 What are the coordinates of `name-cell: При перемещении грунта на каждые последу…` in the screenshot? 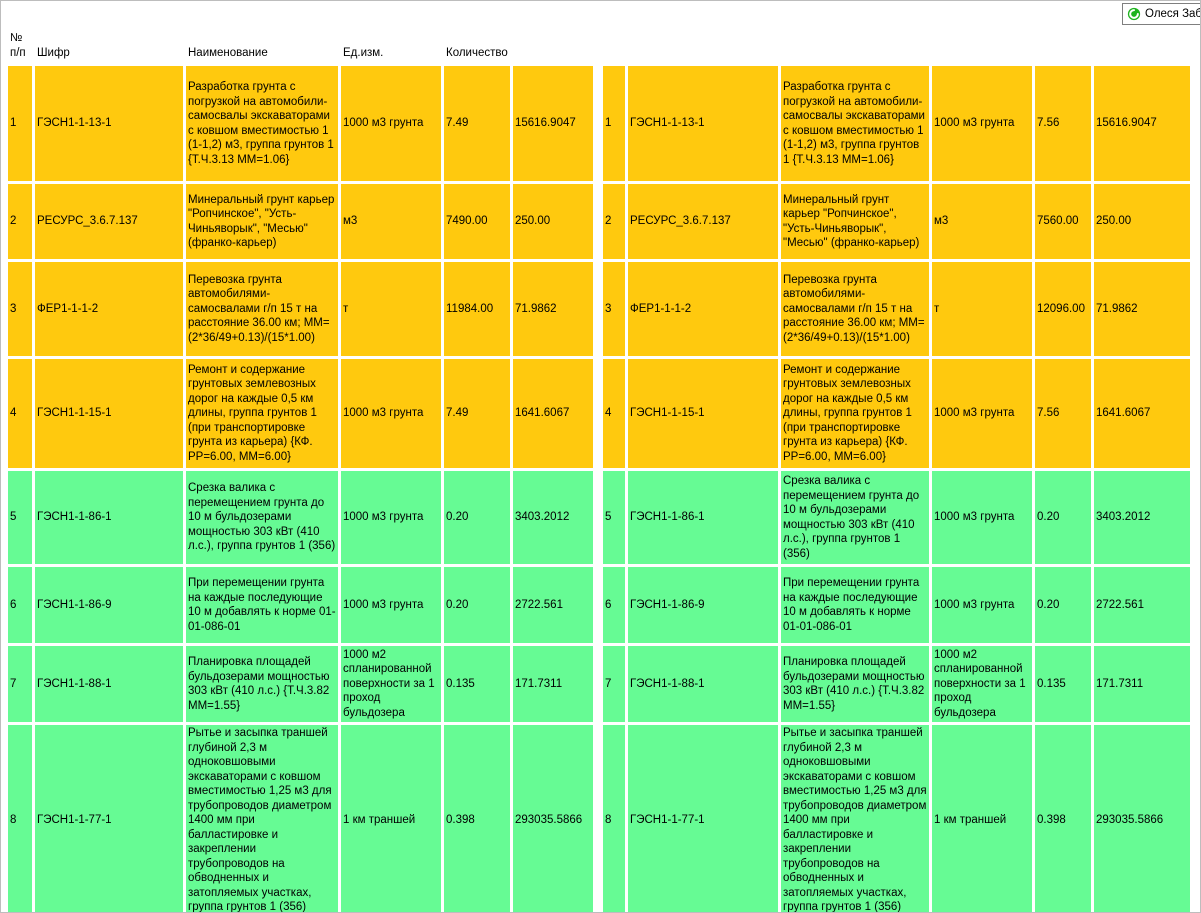 It's located at (855, 605).